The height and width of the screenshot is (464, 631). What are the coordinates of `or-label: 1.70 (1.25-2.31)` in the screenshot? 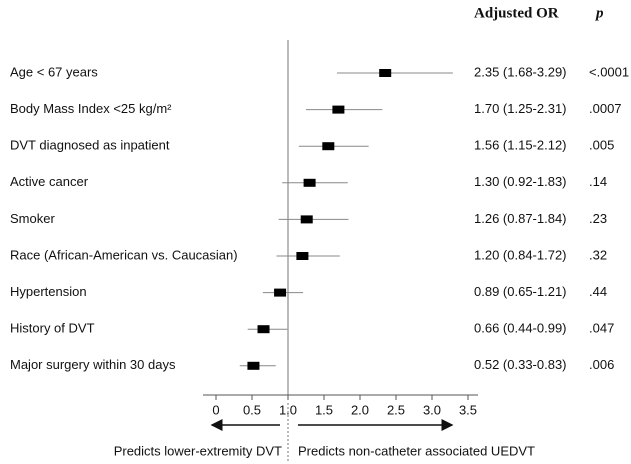 It's located at (520, 108).